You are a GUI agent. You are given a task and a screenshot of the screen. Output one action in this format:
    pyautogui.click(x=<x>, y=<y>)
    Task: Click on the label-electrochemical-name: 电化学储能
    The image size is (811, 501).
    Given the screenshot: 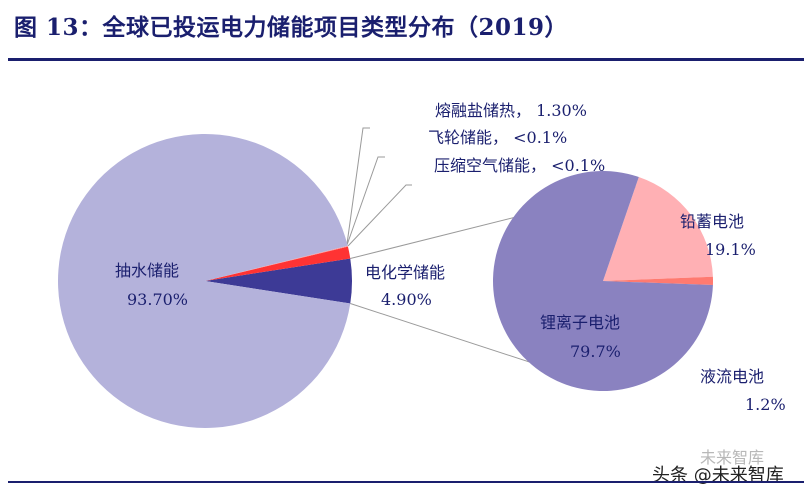 What is the action you would take?
    pyautogui.click(x=405, y=272)
    